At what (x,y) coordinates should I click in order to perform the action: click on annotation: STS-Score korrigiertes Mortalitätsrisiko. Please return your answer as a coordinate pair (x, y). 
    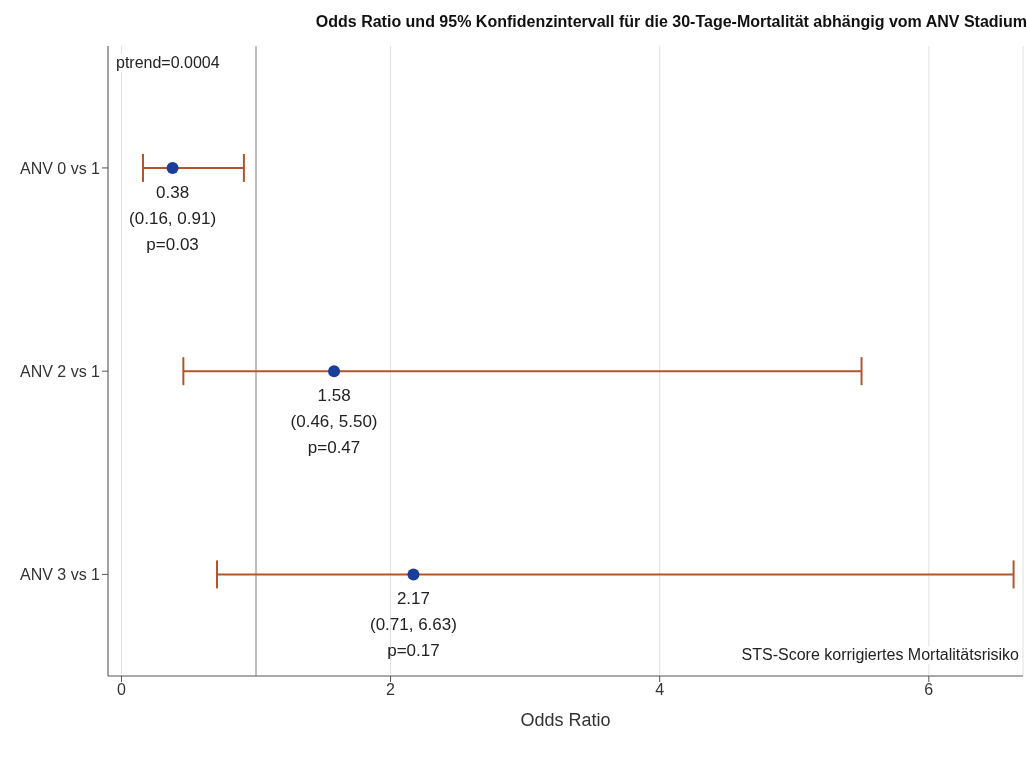
    Looking at the image, I should click on (880, 655).